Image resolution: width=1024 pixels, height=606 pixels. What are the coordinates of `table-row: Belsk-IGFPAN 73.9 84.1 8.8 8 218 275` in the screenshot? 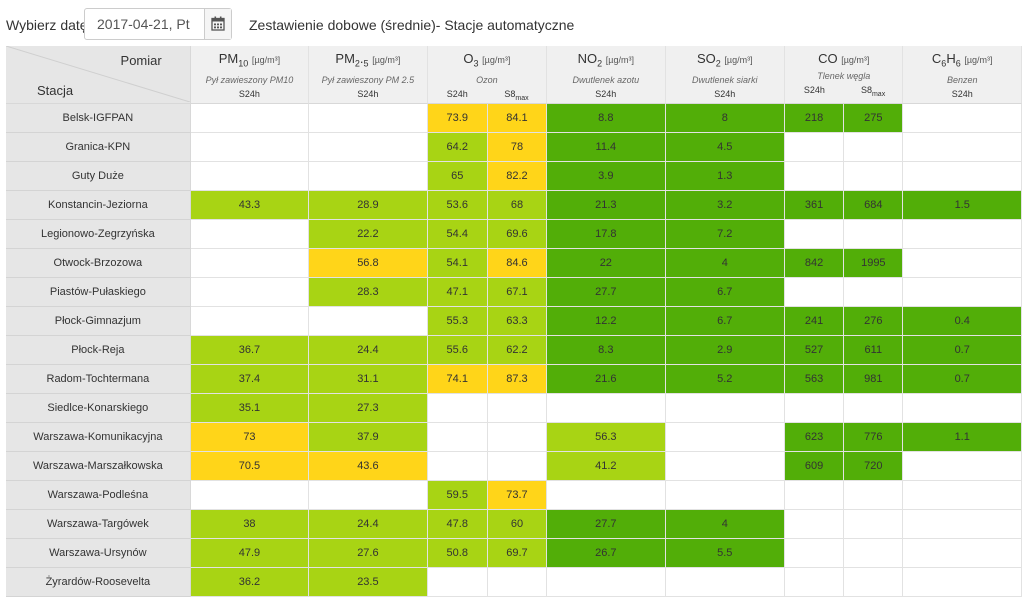 It's located at (514, 119).